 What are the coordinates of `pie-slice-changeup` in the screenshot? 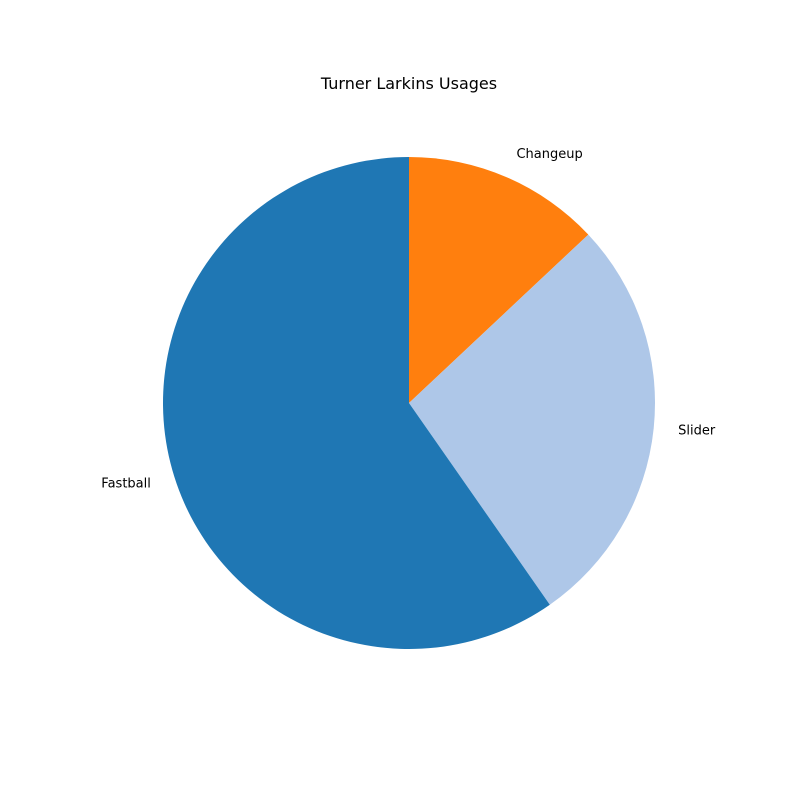 It's located at (499, 280).